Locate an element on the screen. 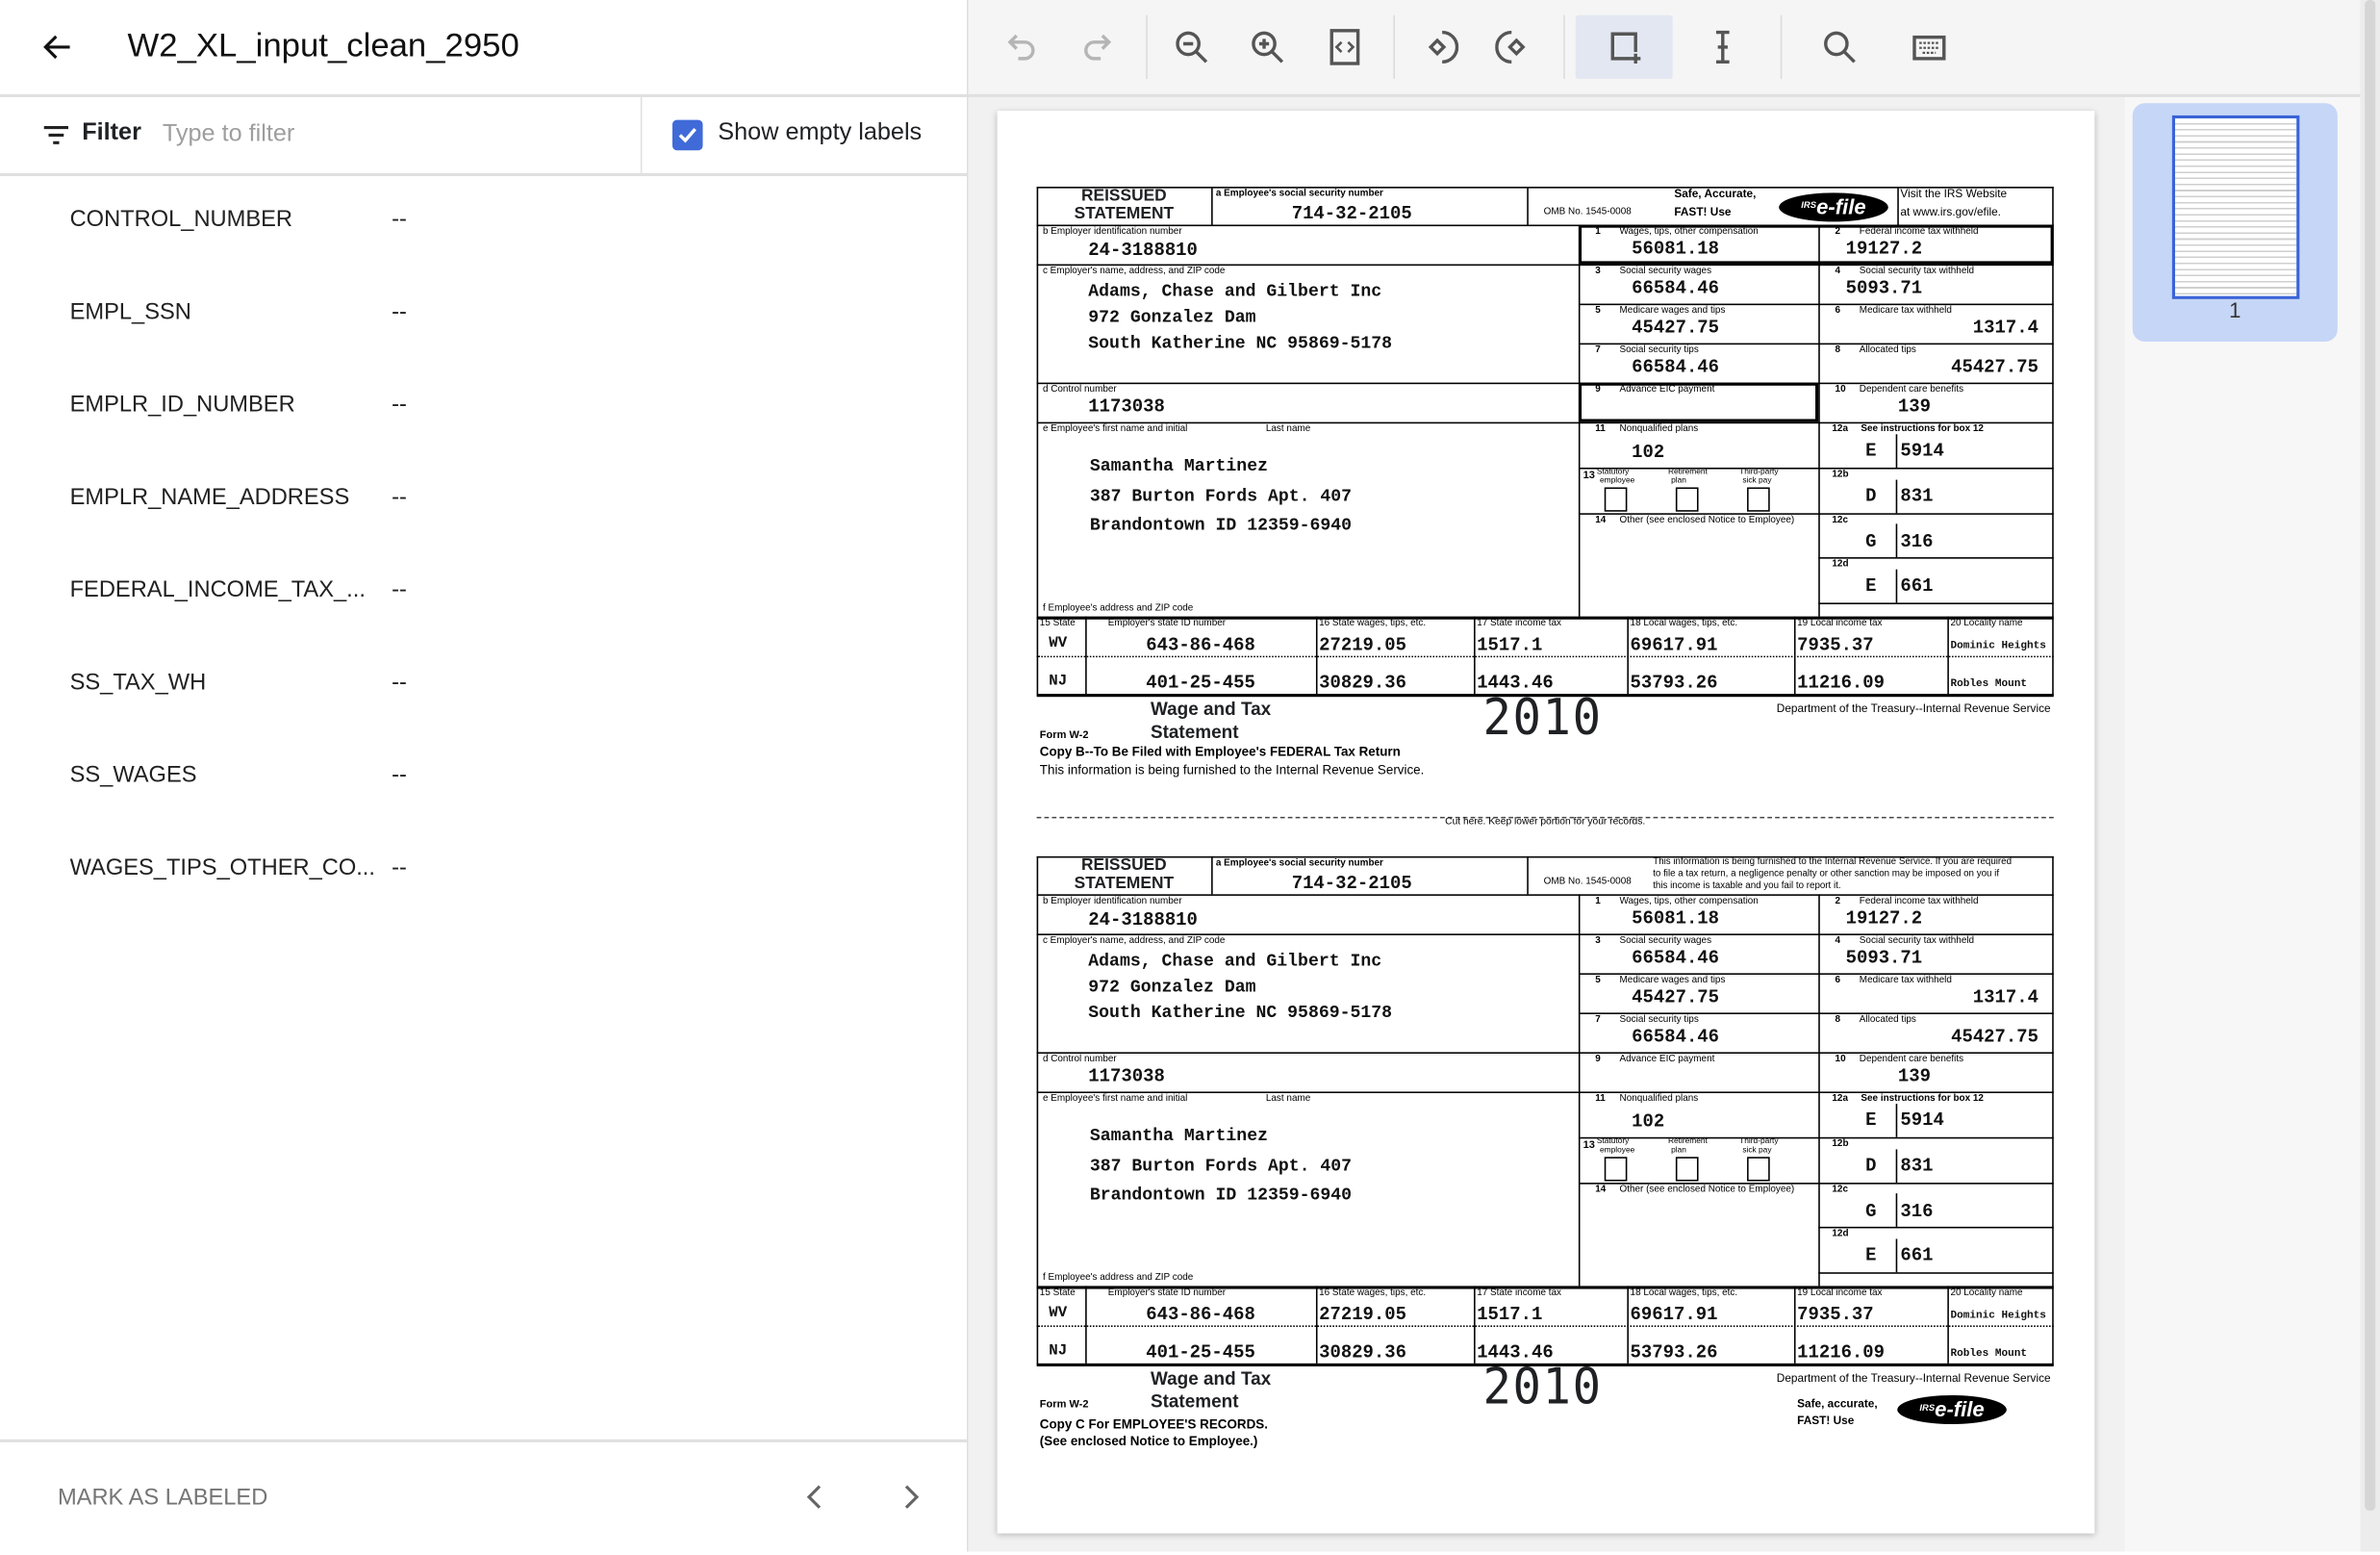  label-row: EMPLR_NAME_ADDRESS -- is located at coordinates (484, 499).